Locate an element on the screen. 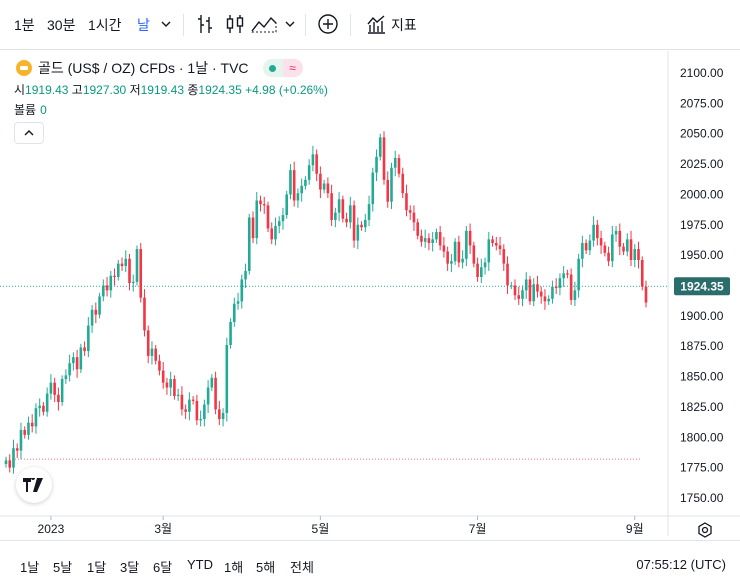 This screenshot has height=587, width=740. price-tick-label: 1950.00 is located at coordinates (702, 255).